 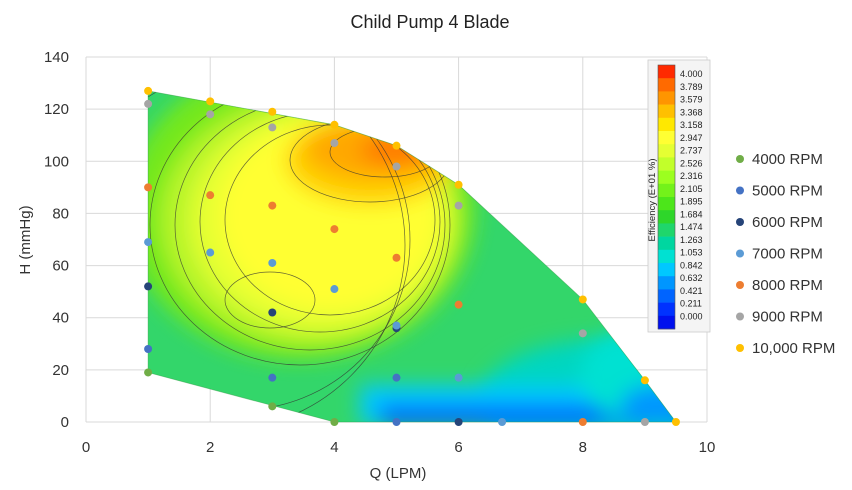 I want to click on colorbar-tick-label: 2.316, so click(x=691, y=176).